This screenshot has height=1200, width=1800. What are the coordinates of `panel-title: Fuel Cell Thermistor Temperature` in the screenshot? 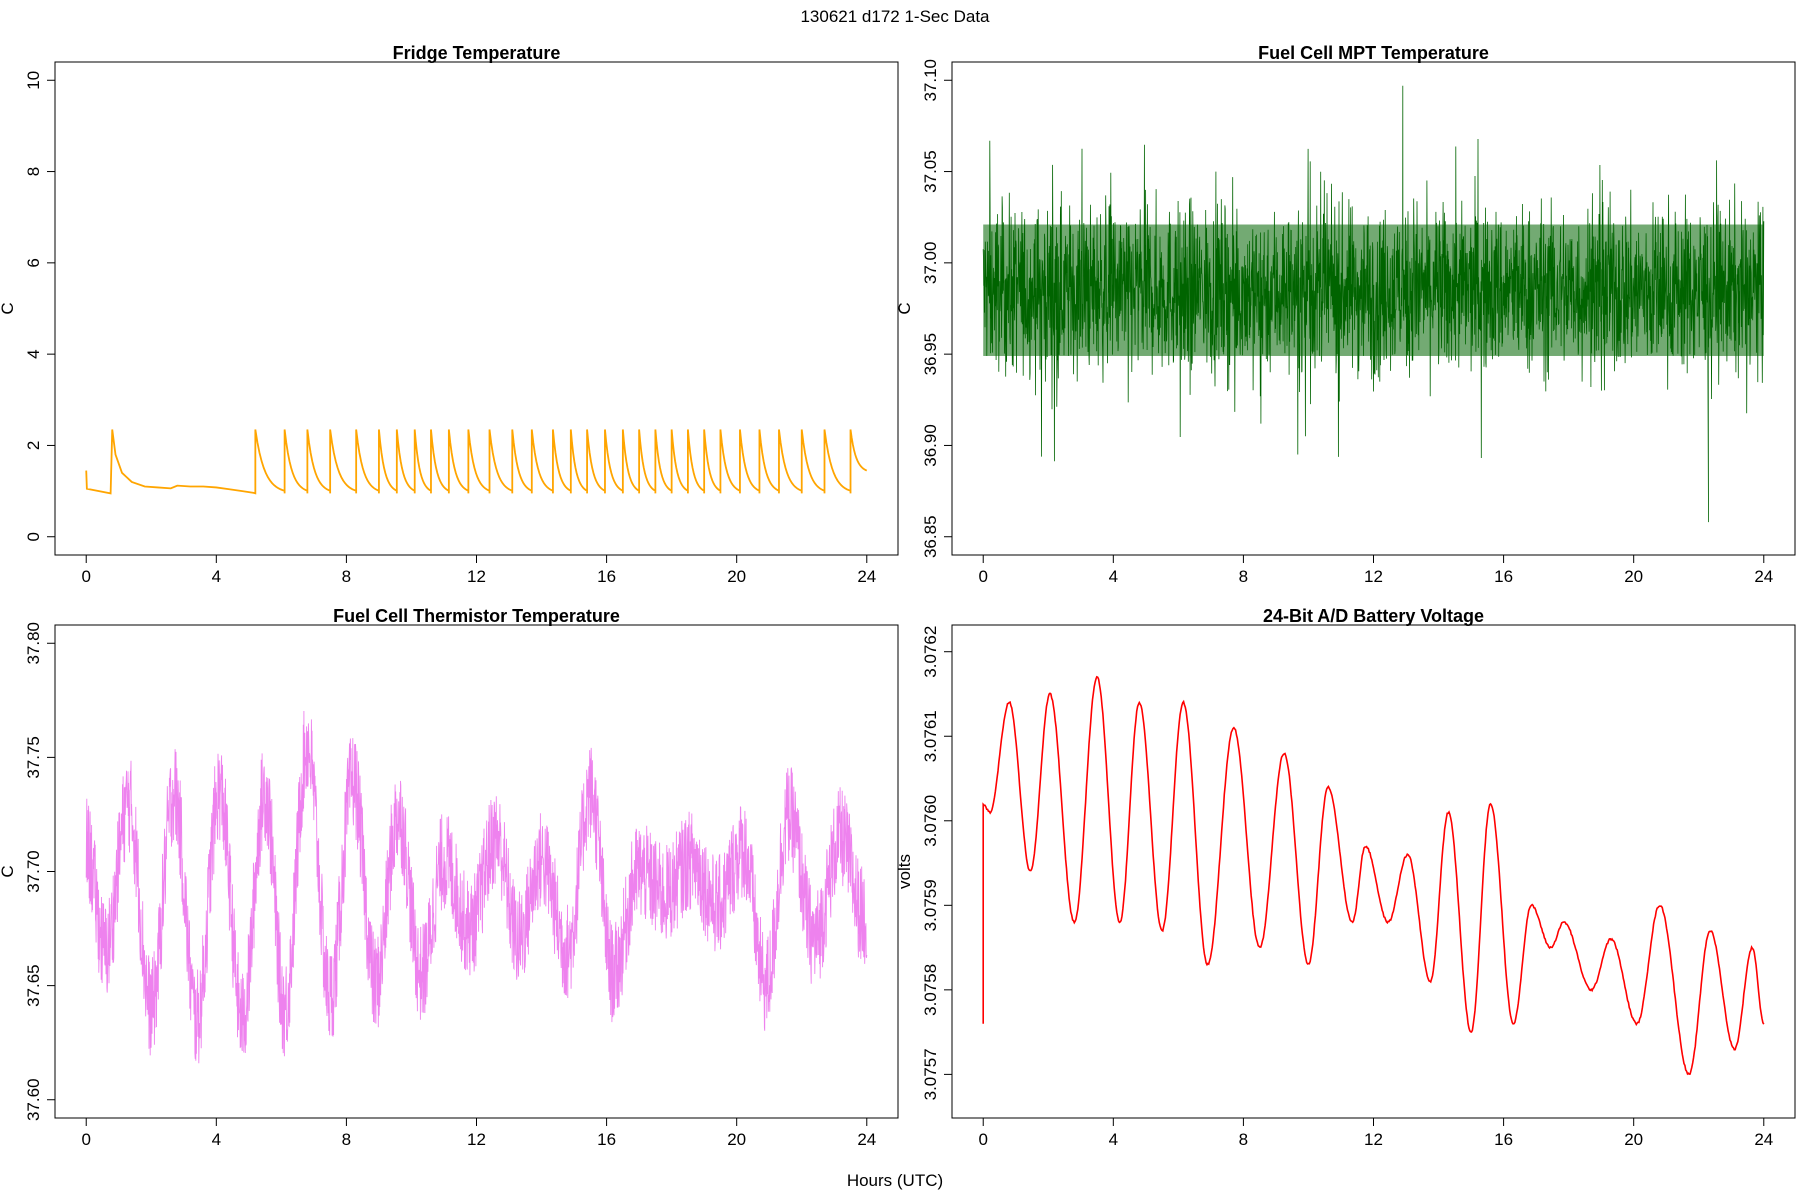 It's located at (476, 616).